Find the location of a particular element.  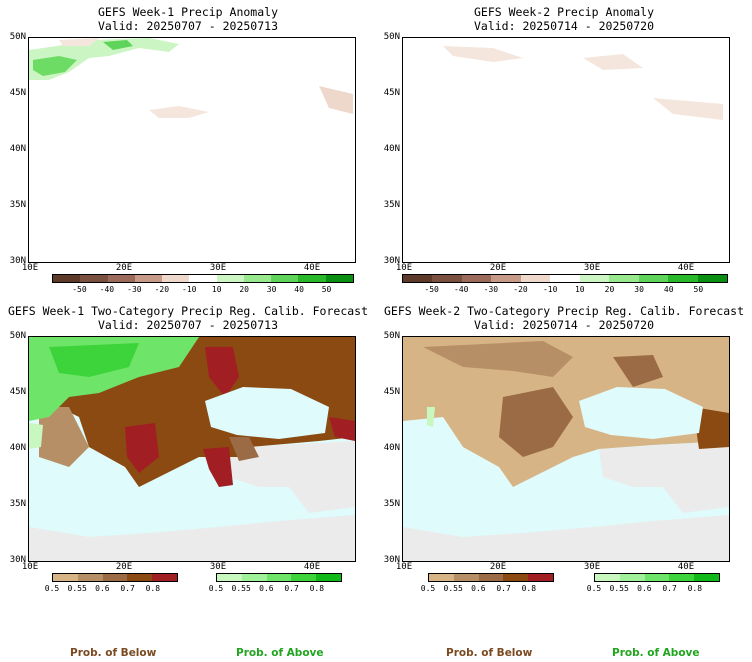

prob-below-label: Prob. of Below is located at coordinates (489, 653).